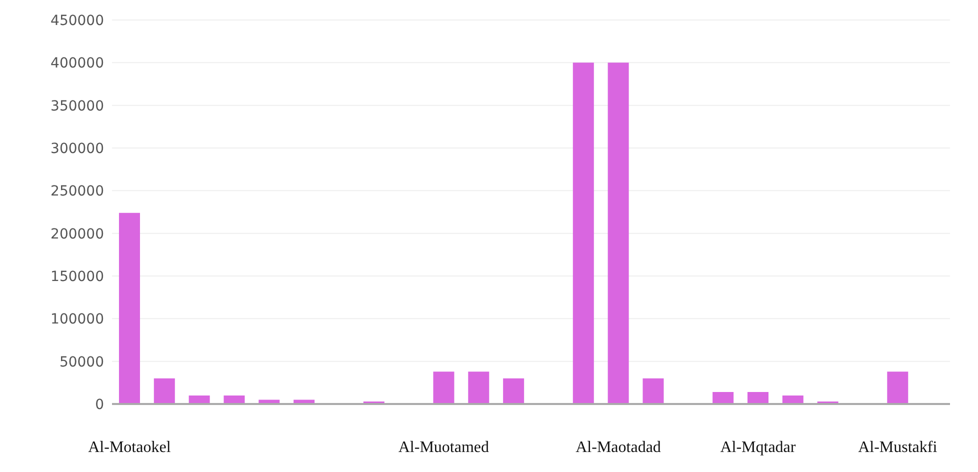  What do you see at coordinates (99, 404) in the screenshot?
I see `y-tick-label: 0` at bounding box center [99, 404].